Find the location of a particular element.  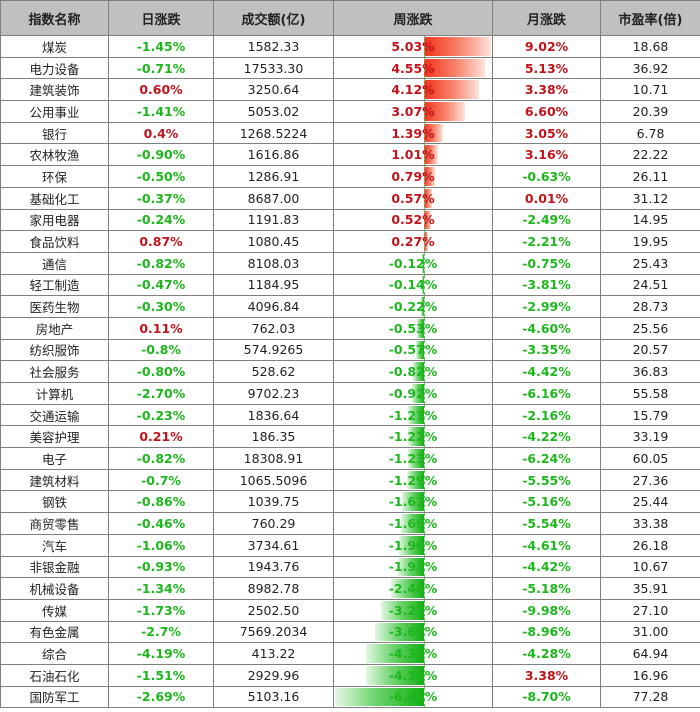

index-name: 石油石化 is located at coordinates (54, 675).